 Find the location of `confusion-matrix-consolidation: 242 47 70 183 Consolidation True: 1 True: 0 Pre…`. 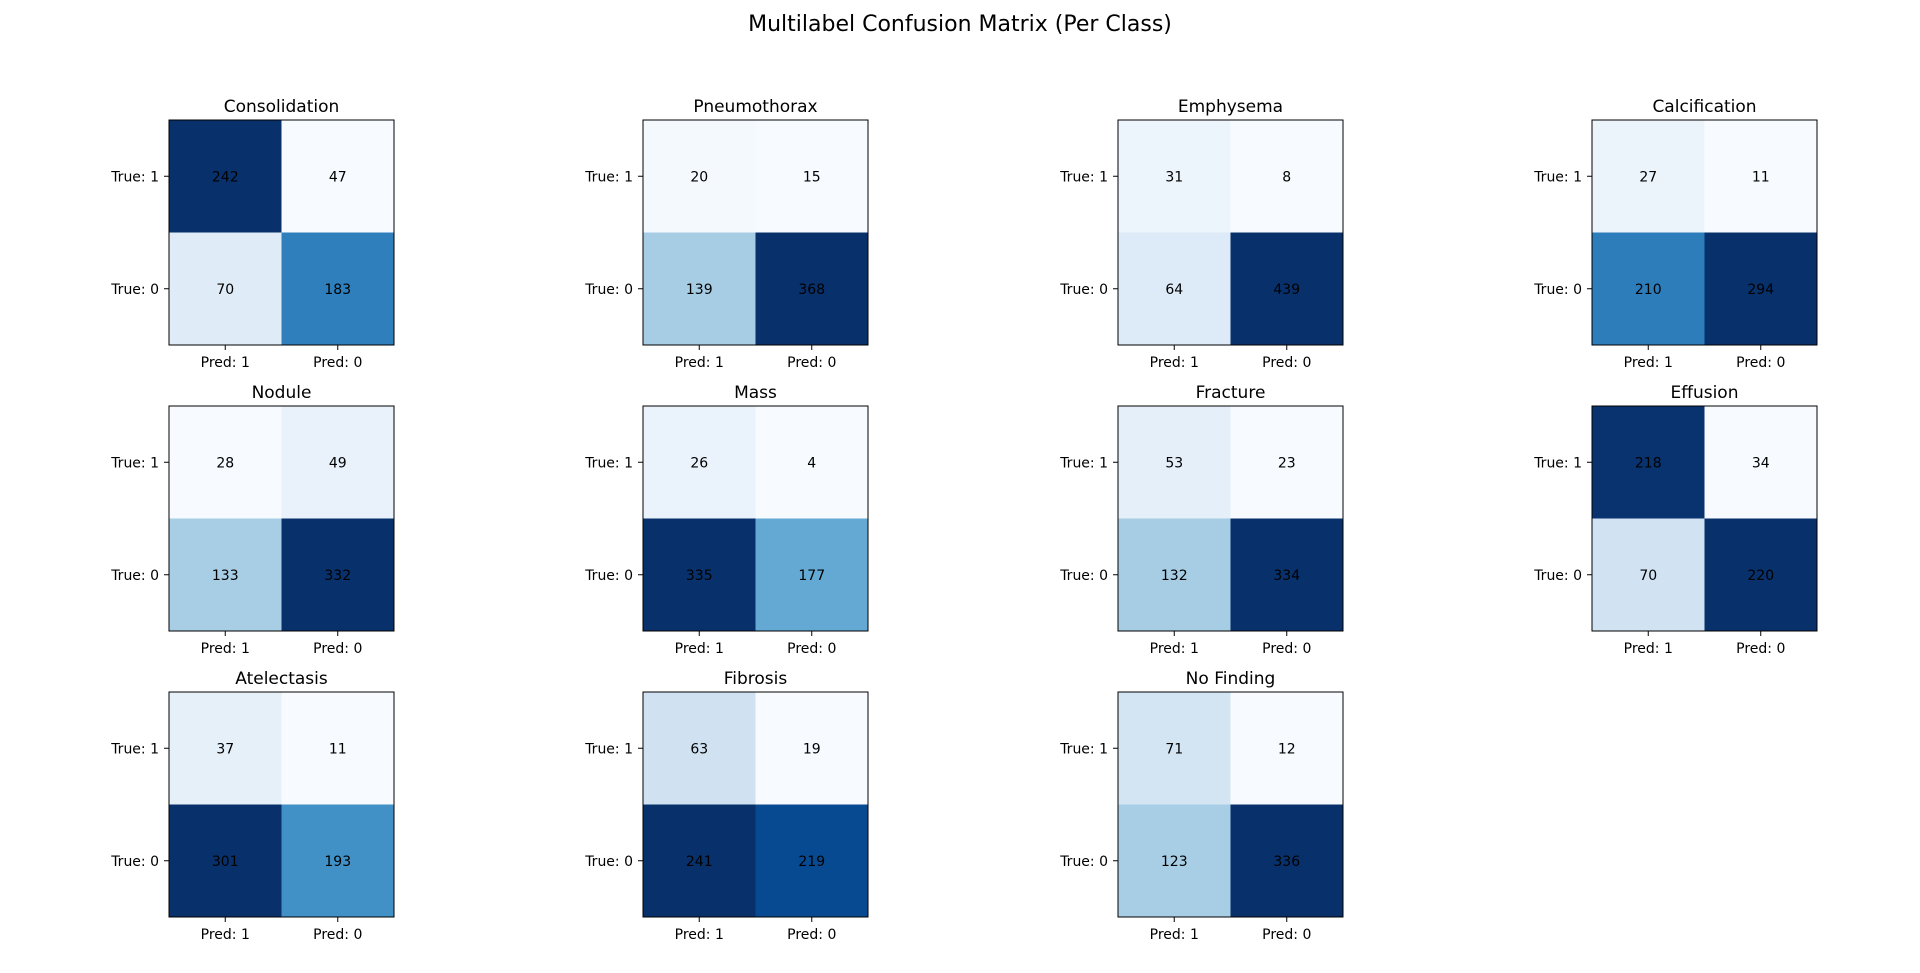

confusion-matrix-consolidation: 242 47 70 183 Consolidation True: 1 True: 0 Pre… is located at coordinates (252, 234).